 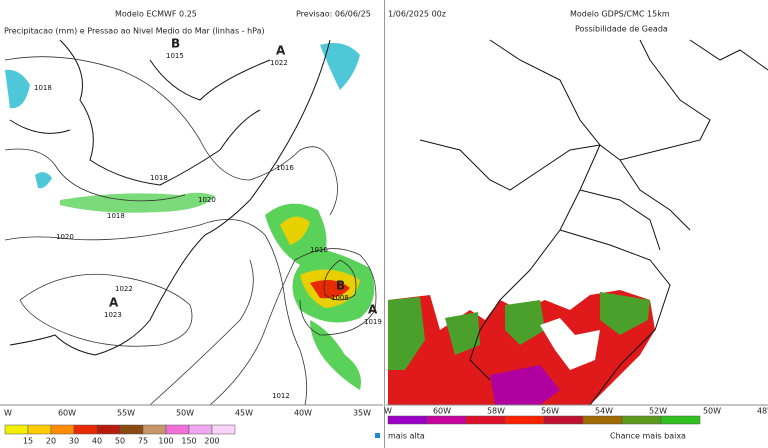 What do you see at coordinates (362, 413) in the screenshot?
I see `longitude-label: 35W` at bounding box center [362, 413].